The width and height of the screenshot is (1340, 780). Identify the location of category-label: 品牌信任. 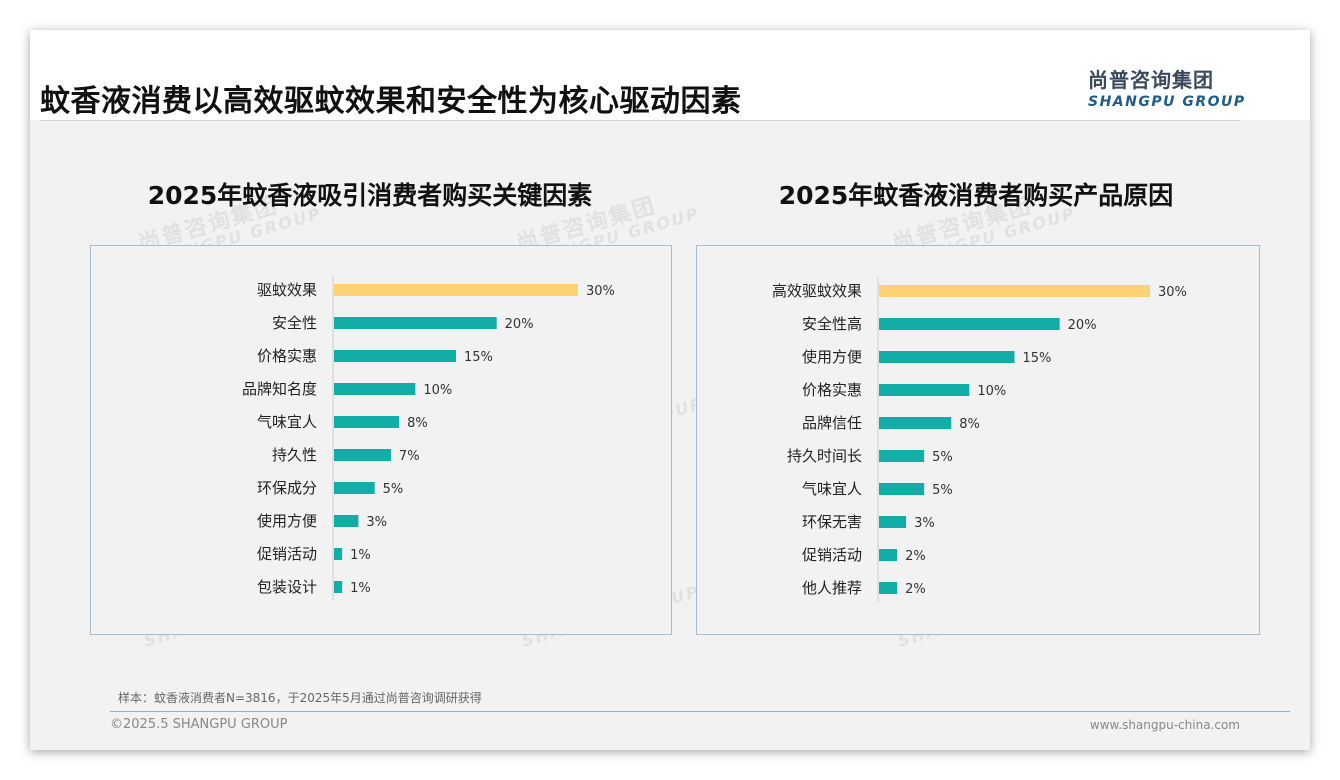
(832, 423).